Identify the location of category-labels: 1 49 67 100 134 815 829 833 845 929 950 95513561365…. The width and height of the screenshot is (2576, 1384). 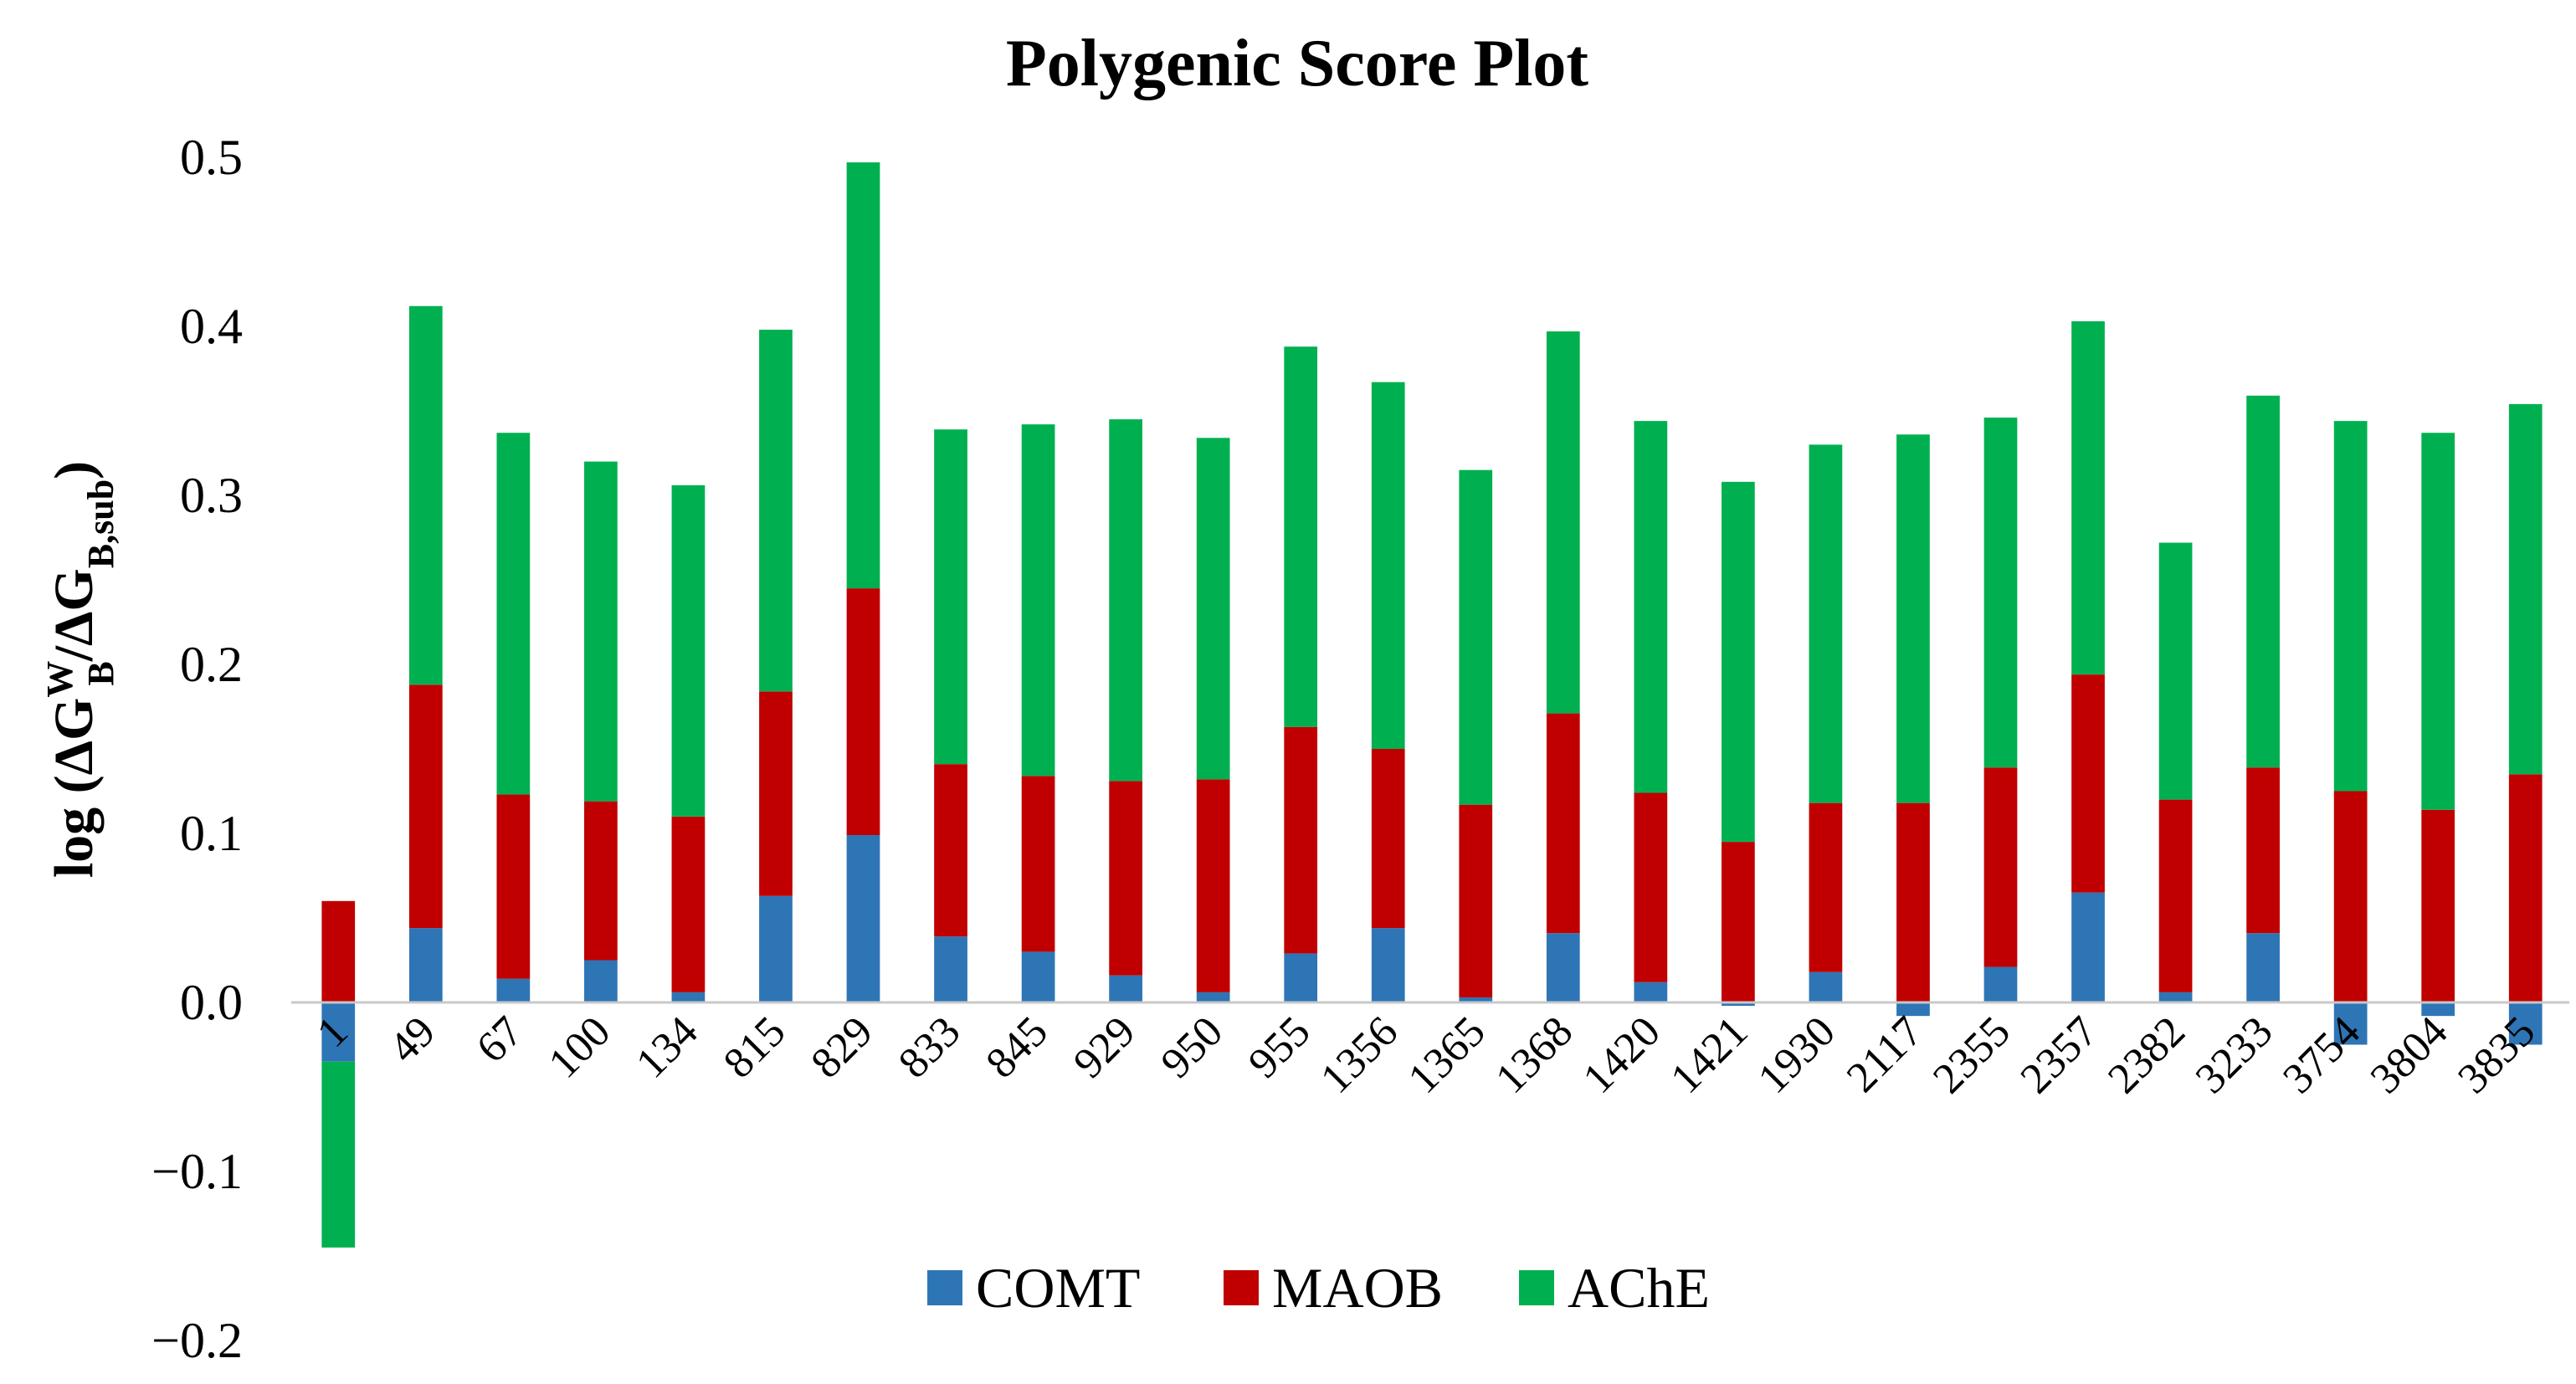
(1426, 1055).